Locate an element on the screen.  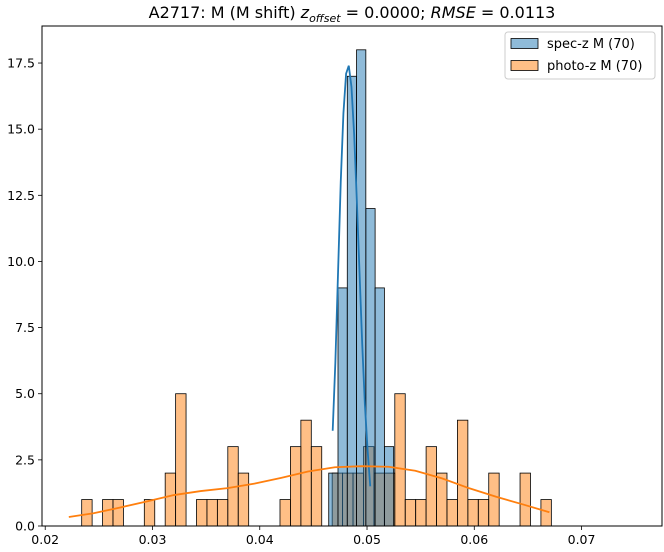
y-tick-label-2: 5.0 is located at coordinates (25, 393).